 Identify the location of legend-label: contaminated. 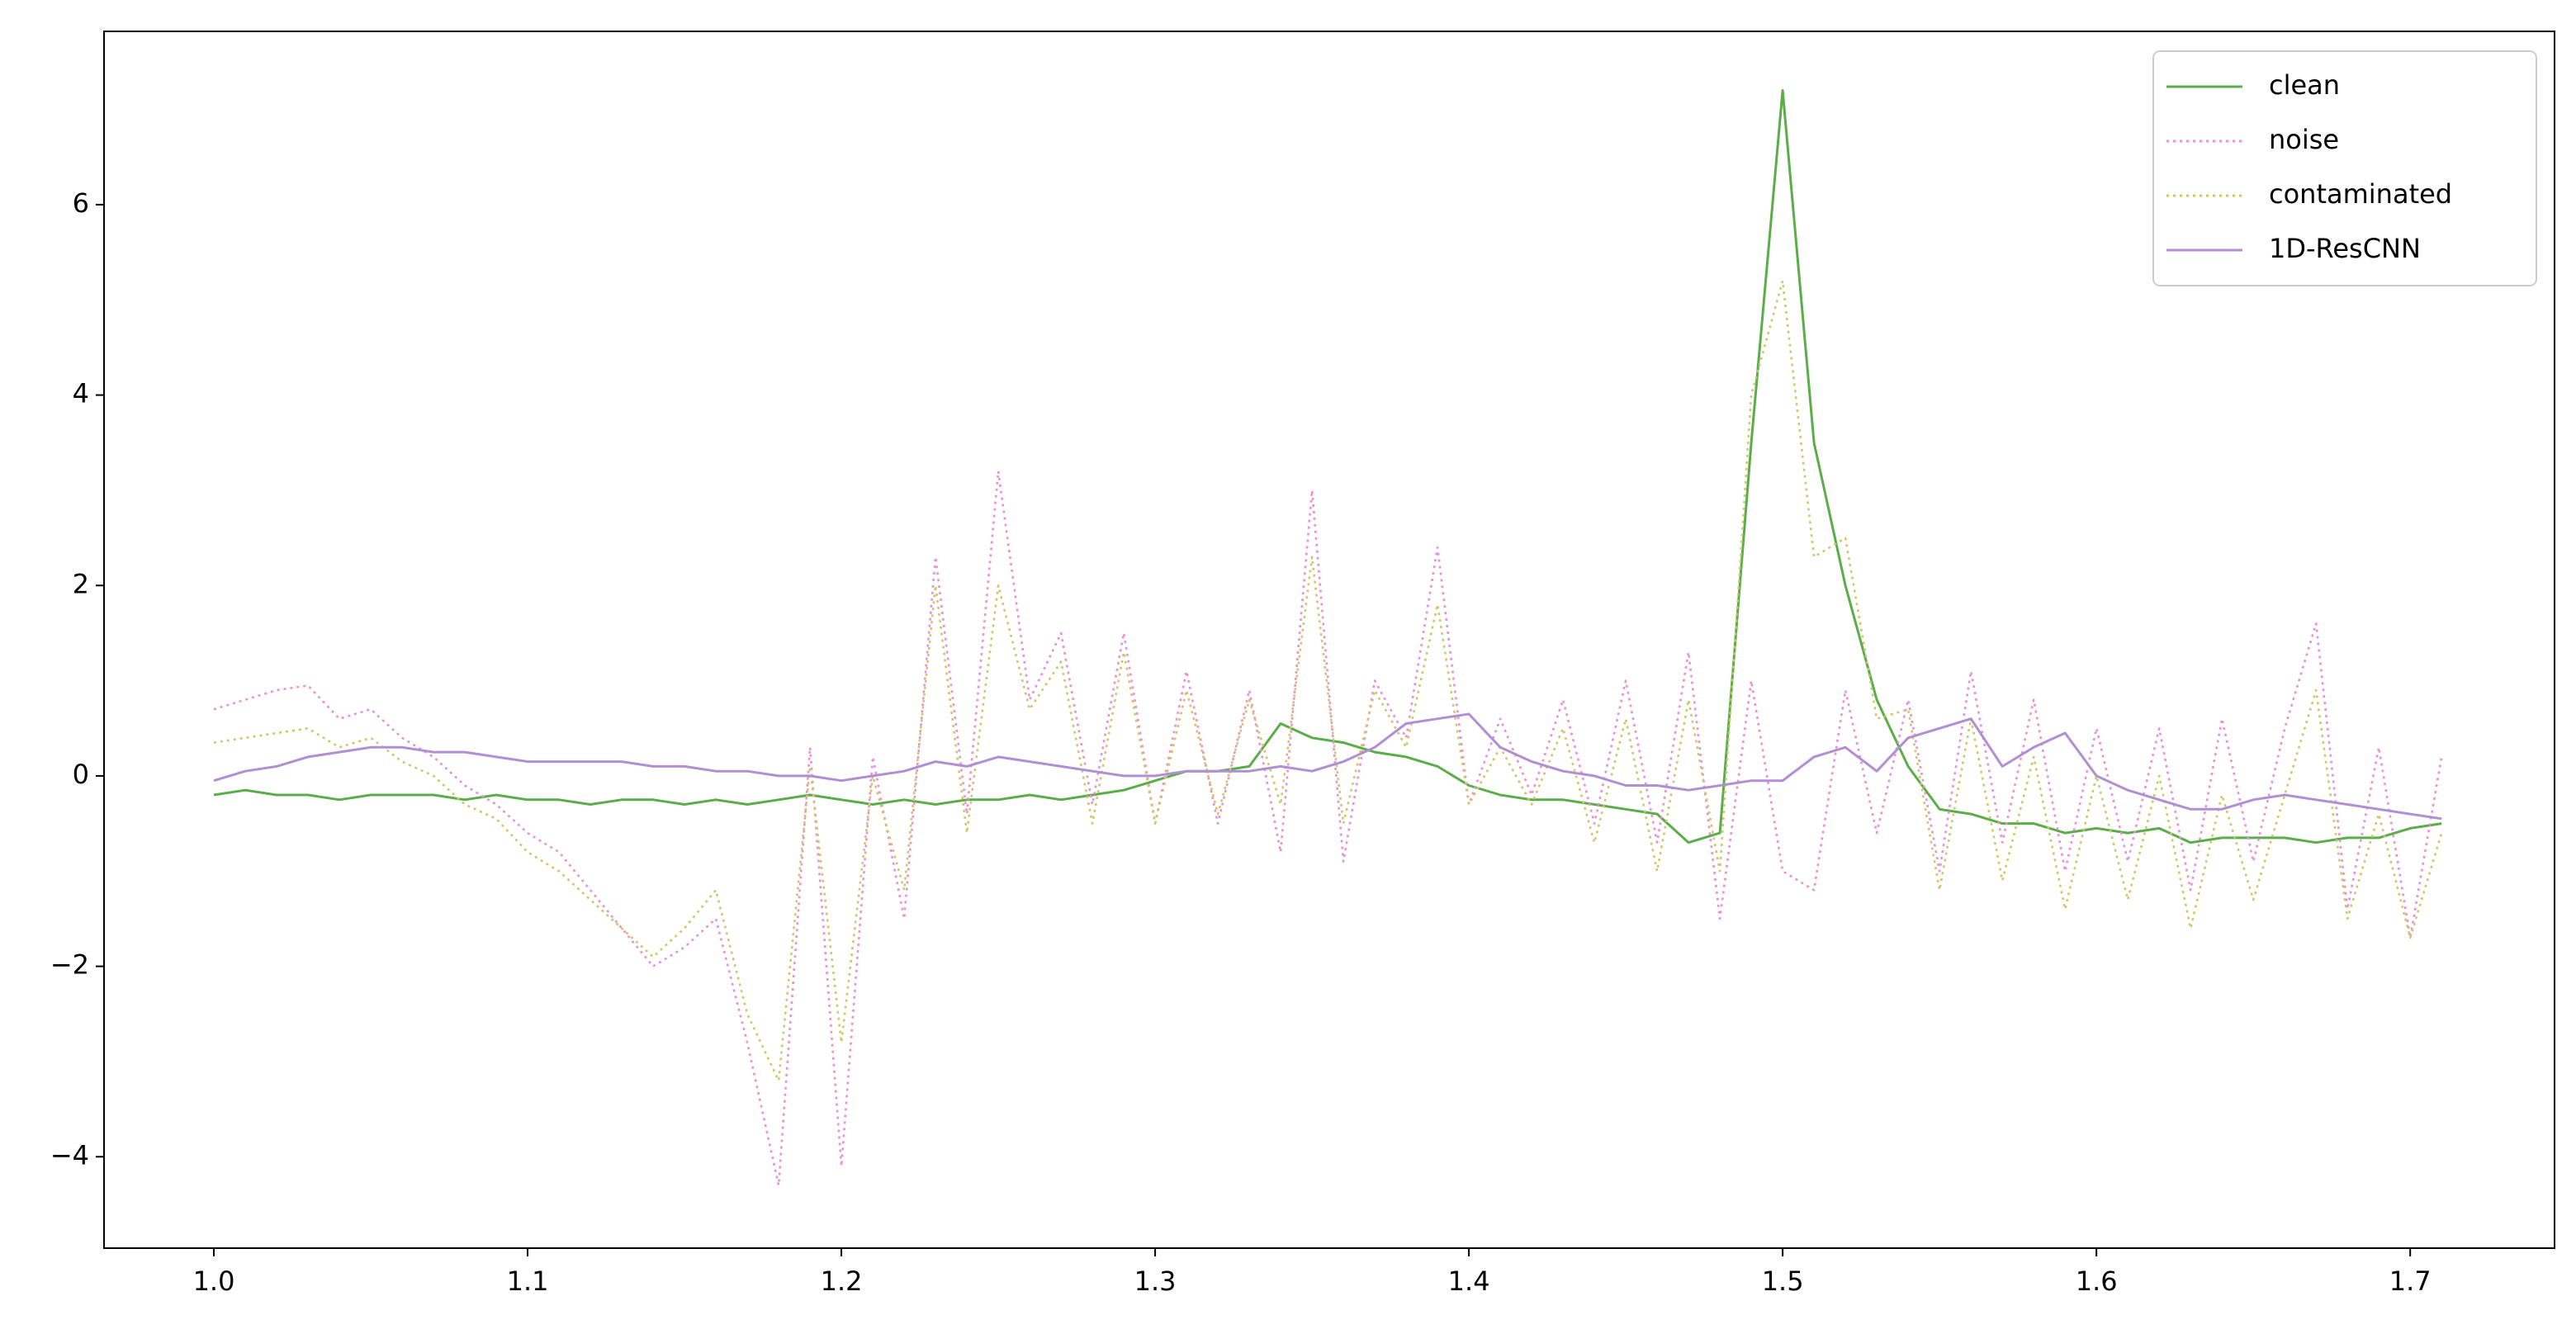
(2360, 194).